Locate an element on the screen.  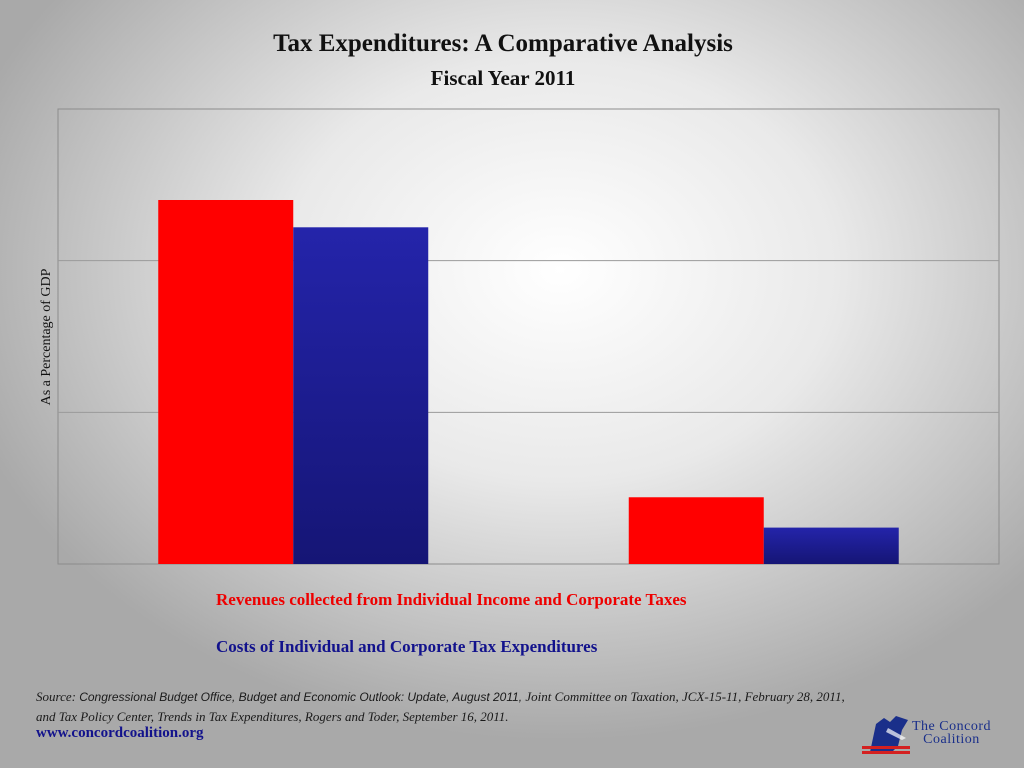
chart-subtitle: Fiscal Year 2011 is located at coordinates (503, 78).